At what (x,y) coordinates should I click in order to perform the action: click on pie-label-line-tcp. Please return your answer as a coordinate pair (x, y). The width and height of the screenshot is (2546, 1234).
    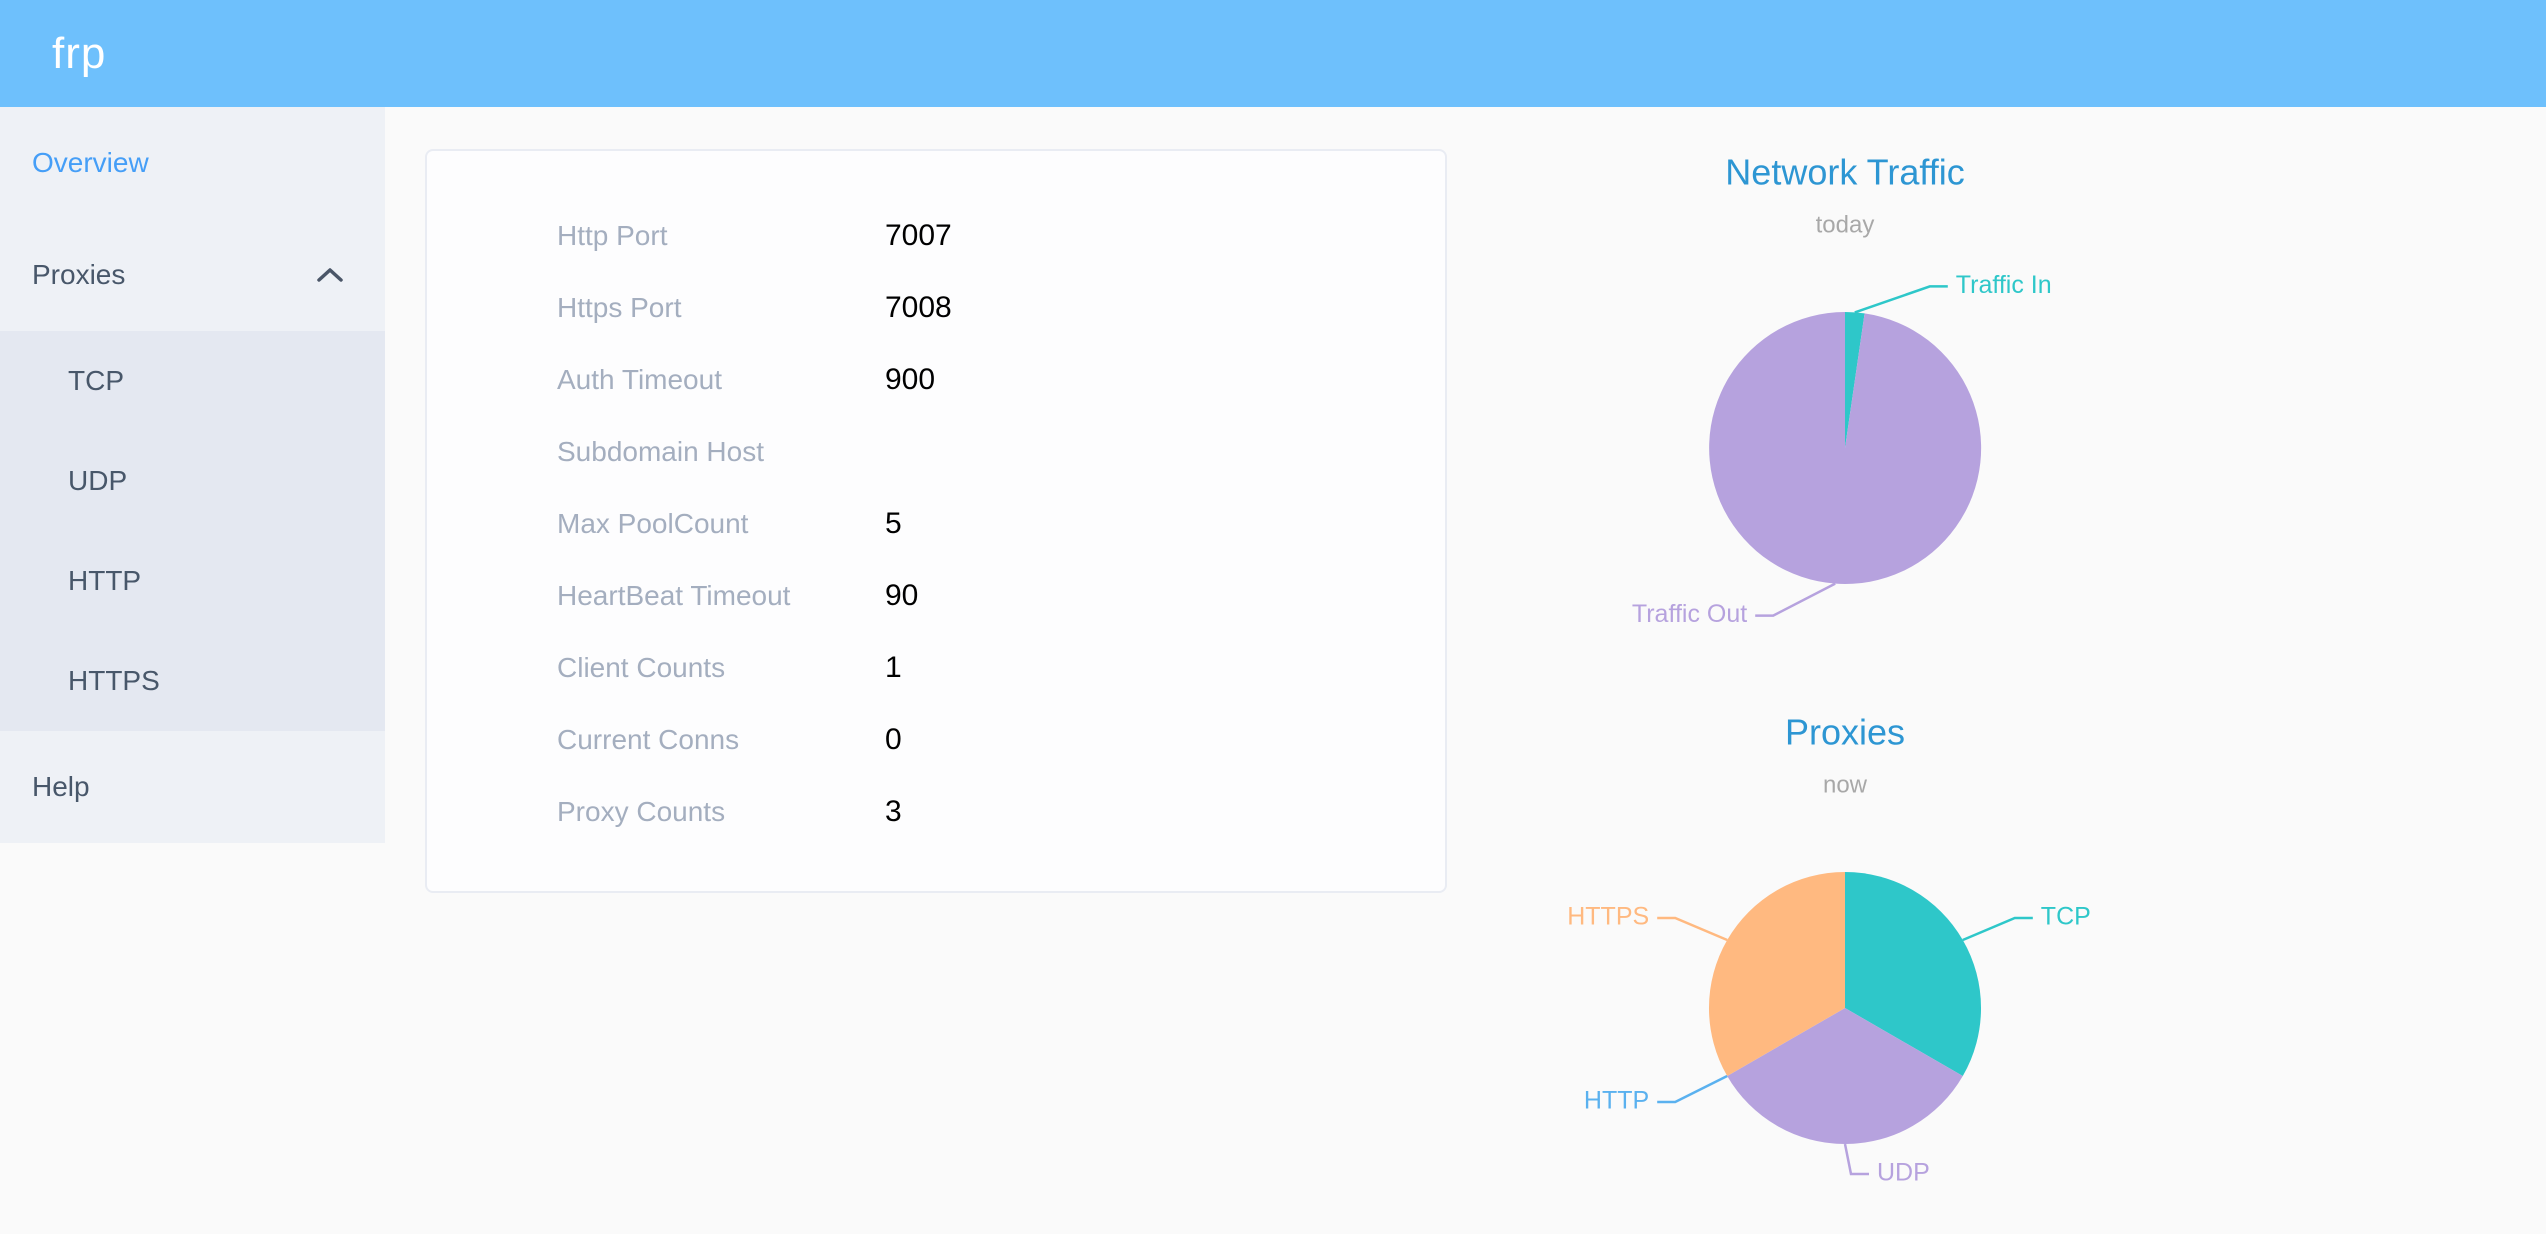
    Looking at the image, I should click on (1997, 929).